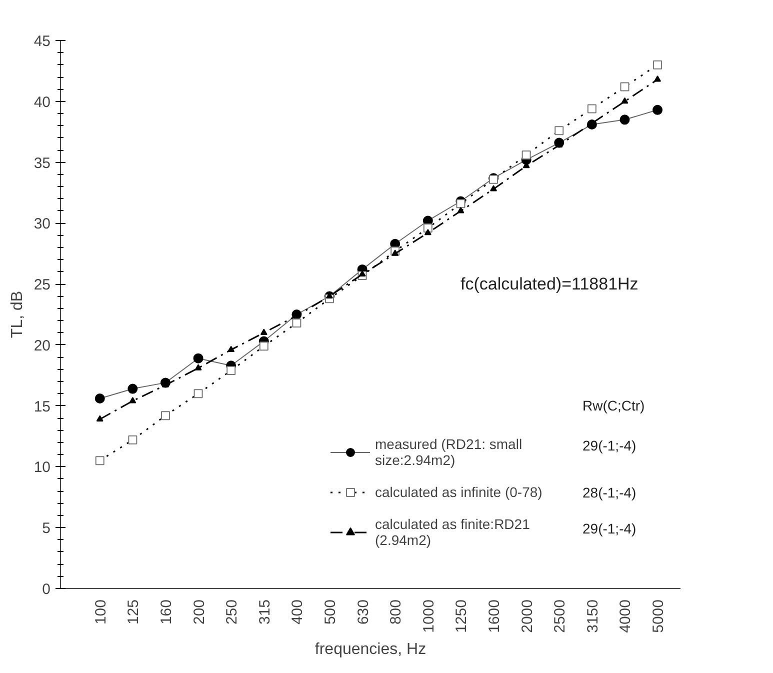  What do you see at coordinates (297, 612) in the screenshot?
I see `x-tick-label: 400` at bounding box center [297, 612].